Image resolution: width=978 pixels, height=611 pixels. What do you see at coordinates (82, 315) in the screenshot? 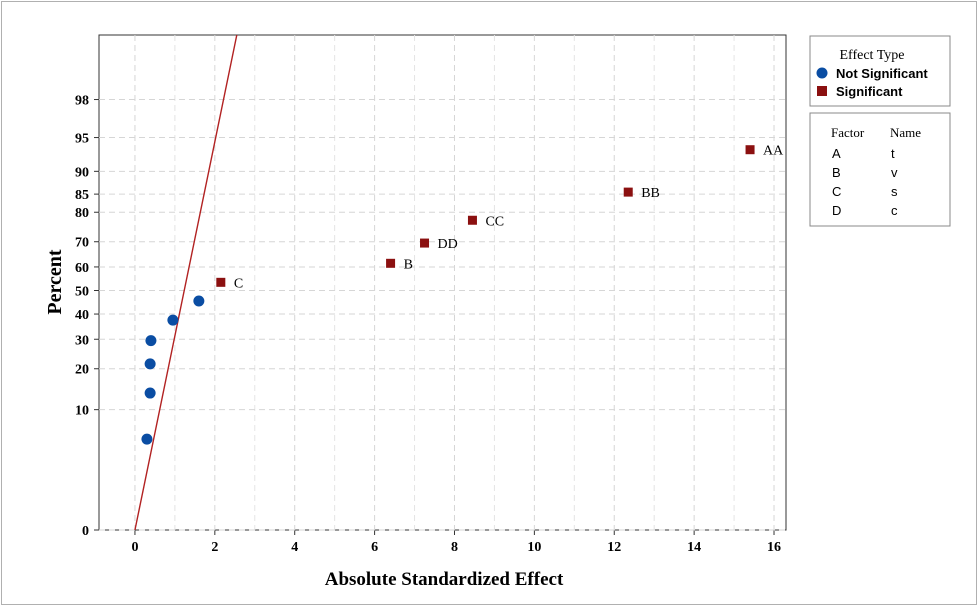
I see `y-tick-label: 40` at bounding box center [82, 315].